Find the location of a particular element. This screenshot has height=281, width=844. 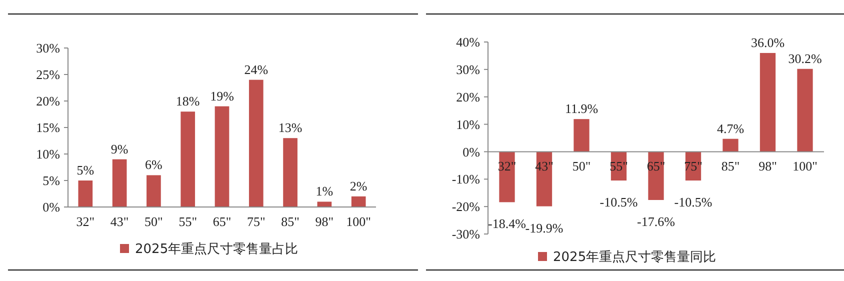

y-tick-label: 5% is located at coordinates (51, 180).